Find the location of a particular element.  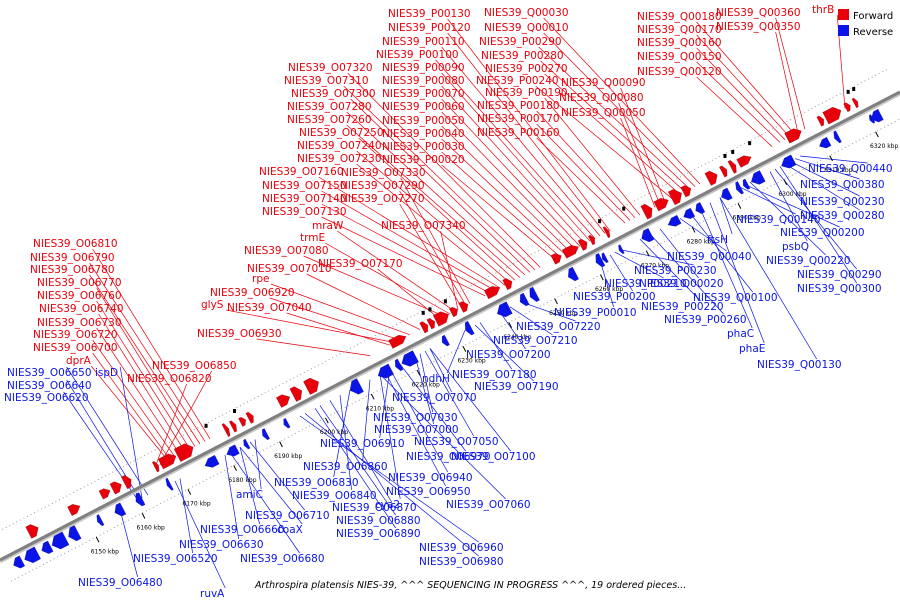

gene-label: NIES39_O07050 is located at coordinates (456, 442).